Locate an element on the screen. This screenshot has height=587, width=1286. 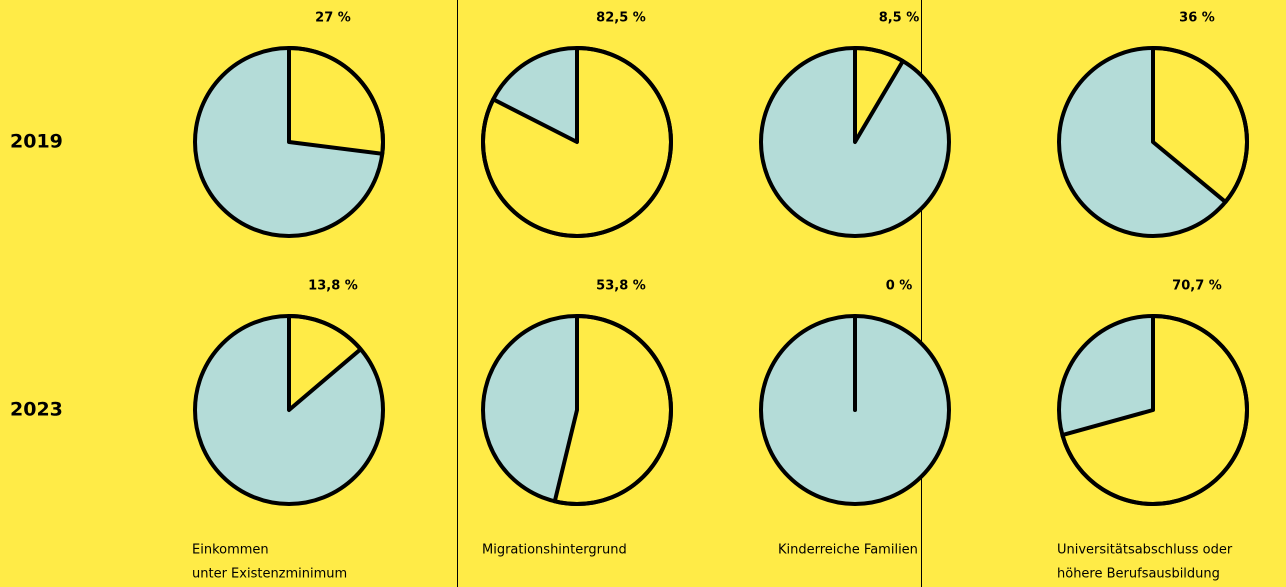
value-label: 82,5 % is located at coordinates (621, 18).